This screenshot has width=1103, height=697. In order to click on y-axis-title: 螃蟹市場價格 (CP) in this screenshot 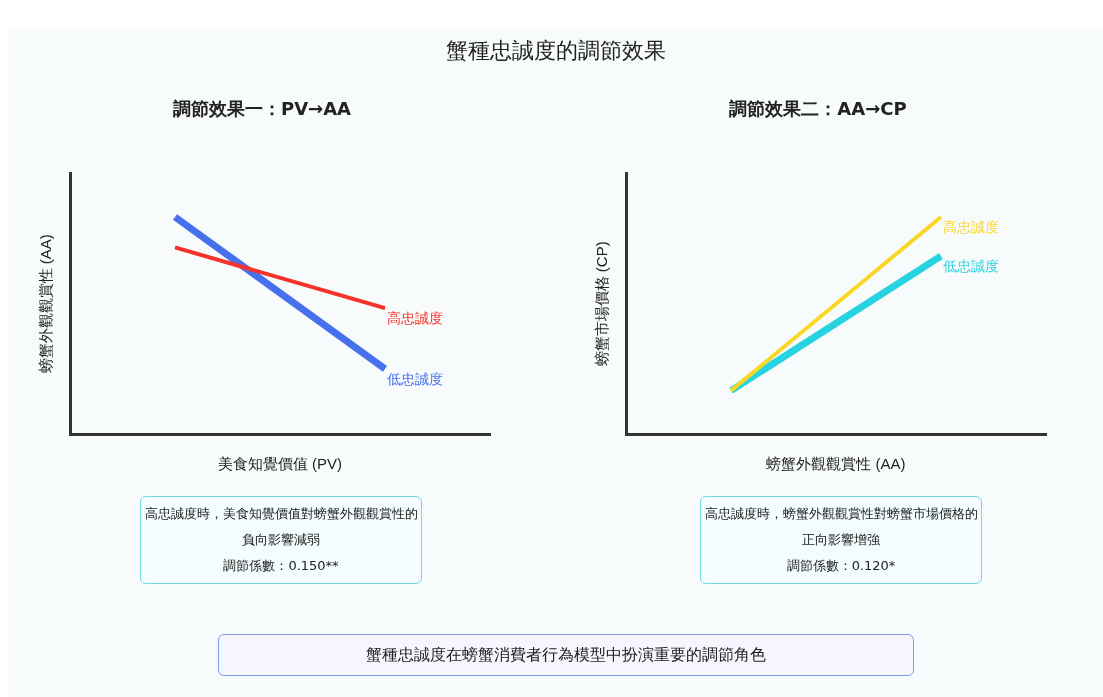, I will do `click(602, 304)`.